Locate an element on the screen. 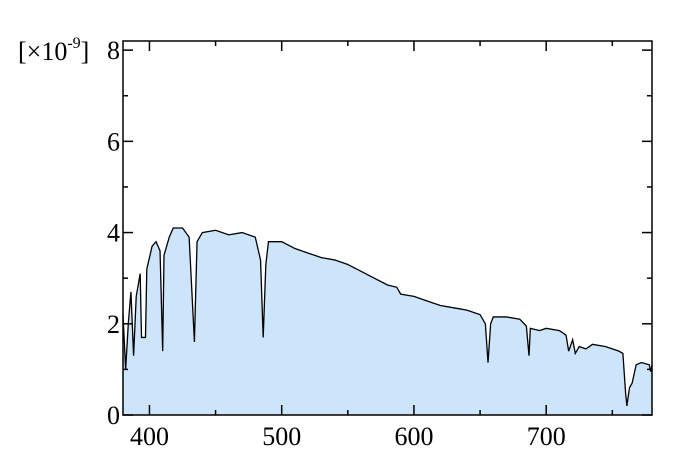  y-tick-label: 0 is located at coordinates (113, 415).